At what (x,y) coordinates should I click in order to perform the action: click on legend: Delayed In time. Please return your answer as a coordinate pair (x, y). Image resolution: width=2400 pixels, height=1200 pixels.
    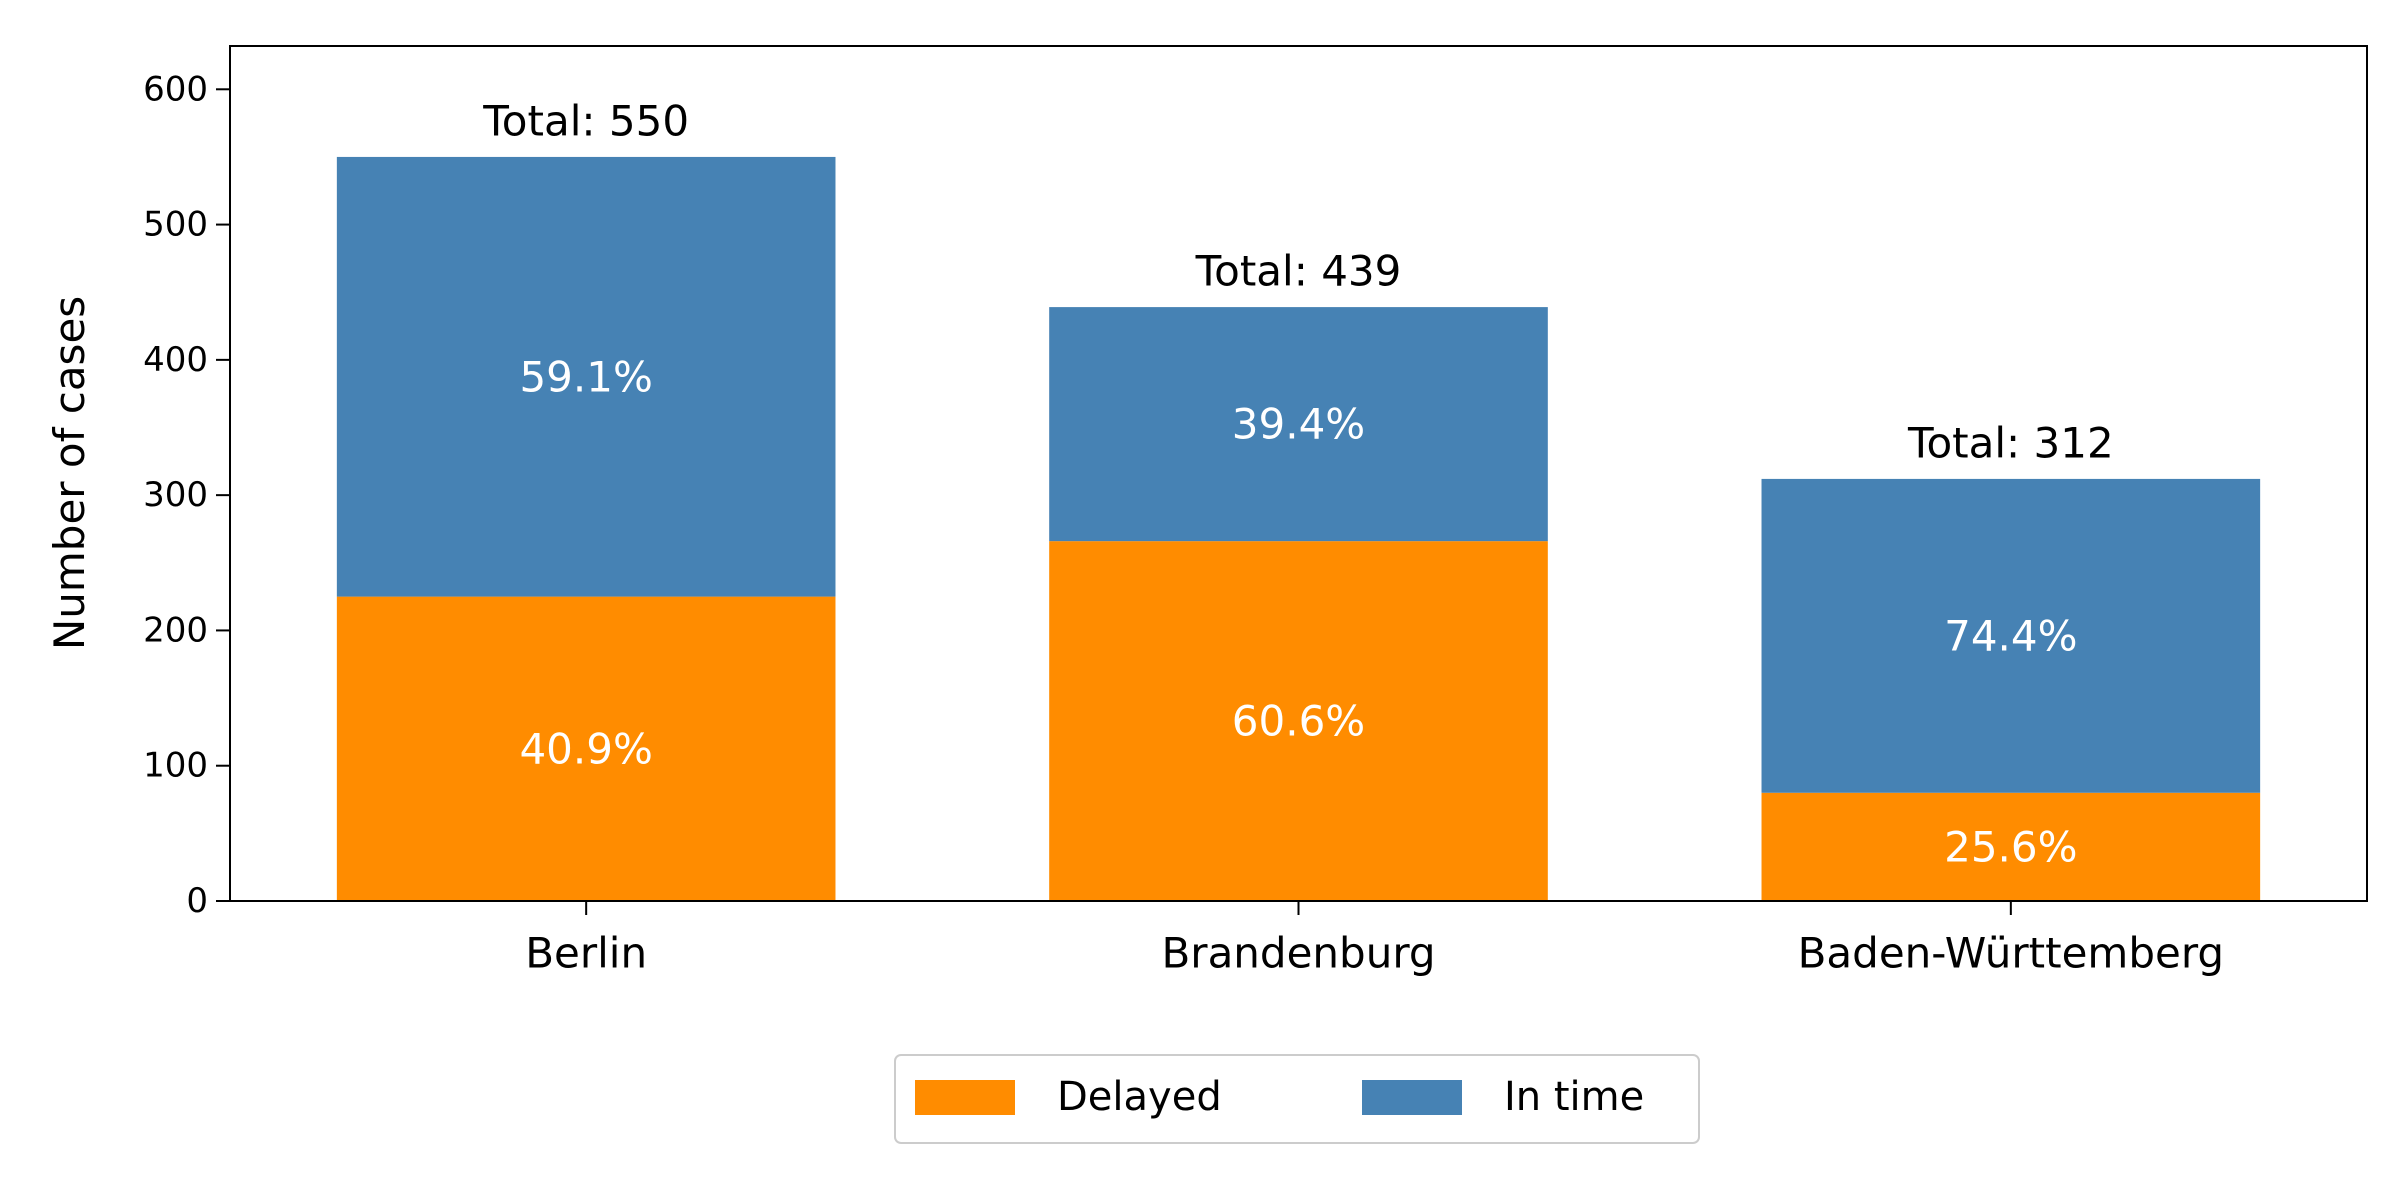
    Looking at the image, I should click on (1297, 1099).